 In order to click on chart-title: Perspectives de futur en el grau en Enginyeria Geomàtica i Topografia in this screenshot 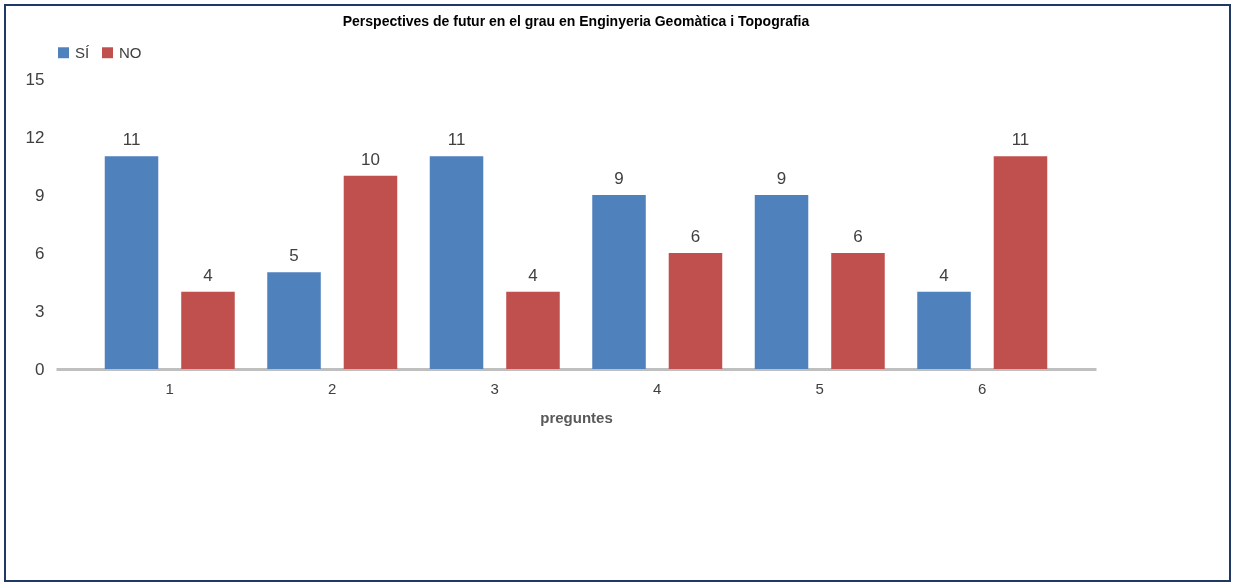, I will do `click(576, 21)`.